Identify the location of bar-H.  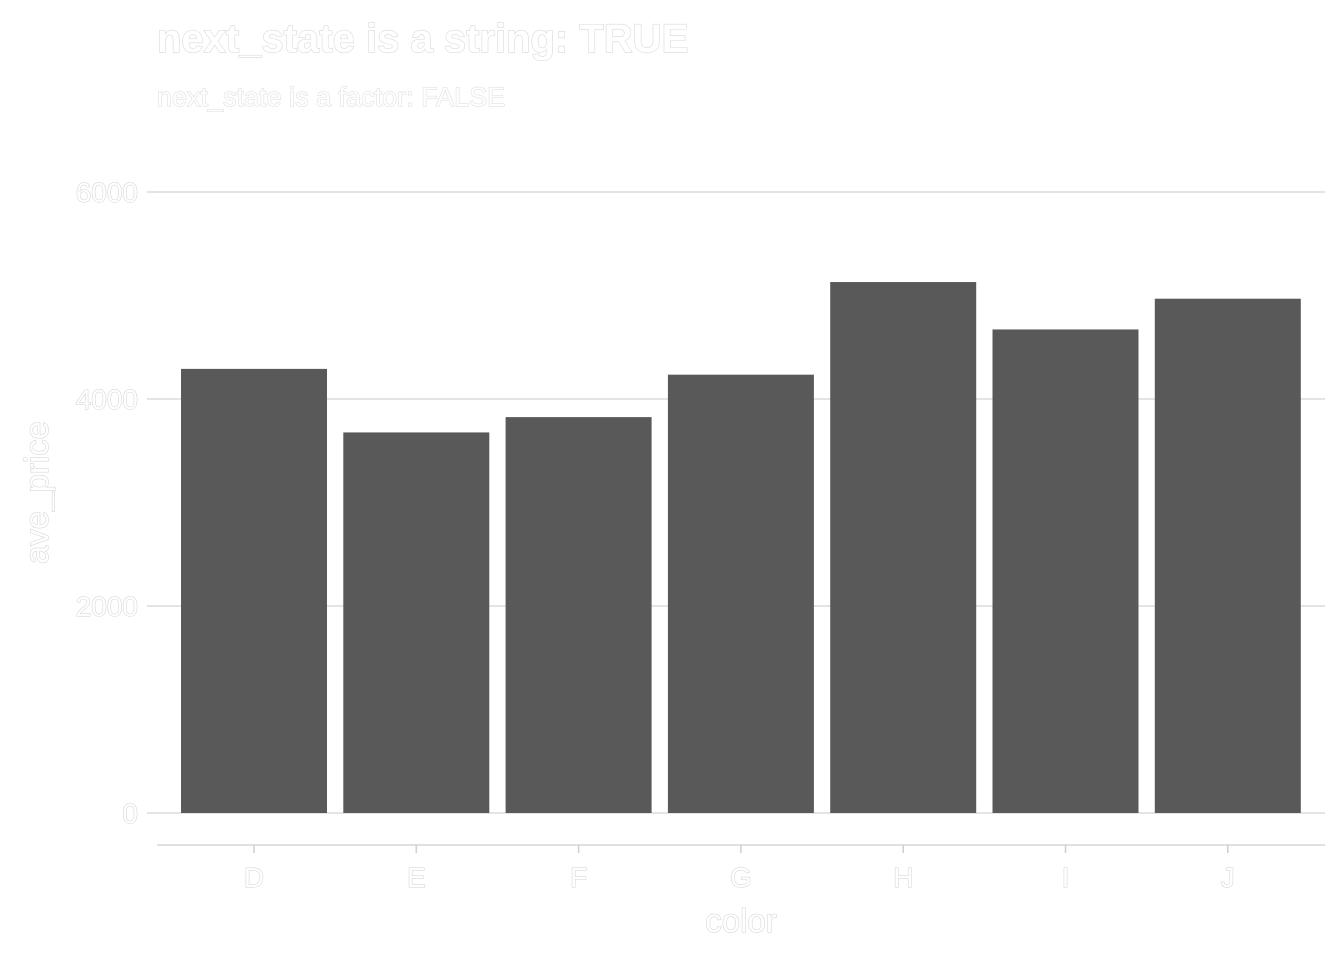
(903, 547).